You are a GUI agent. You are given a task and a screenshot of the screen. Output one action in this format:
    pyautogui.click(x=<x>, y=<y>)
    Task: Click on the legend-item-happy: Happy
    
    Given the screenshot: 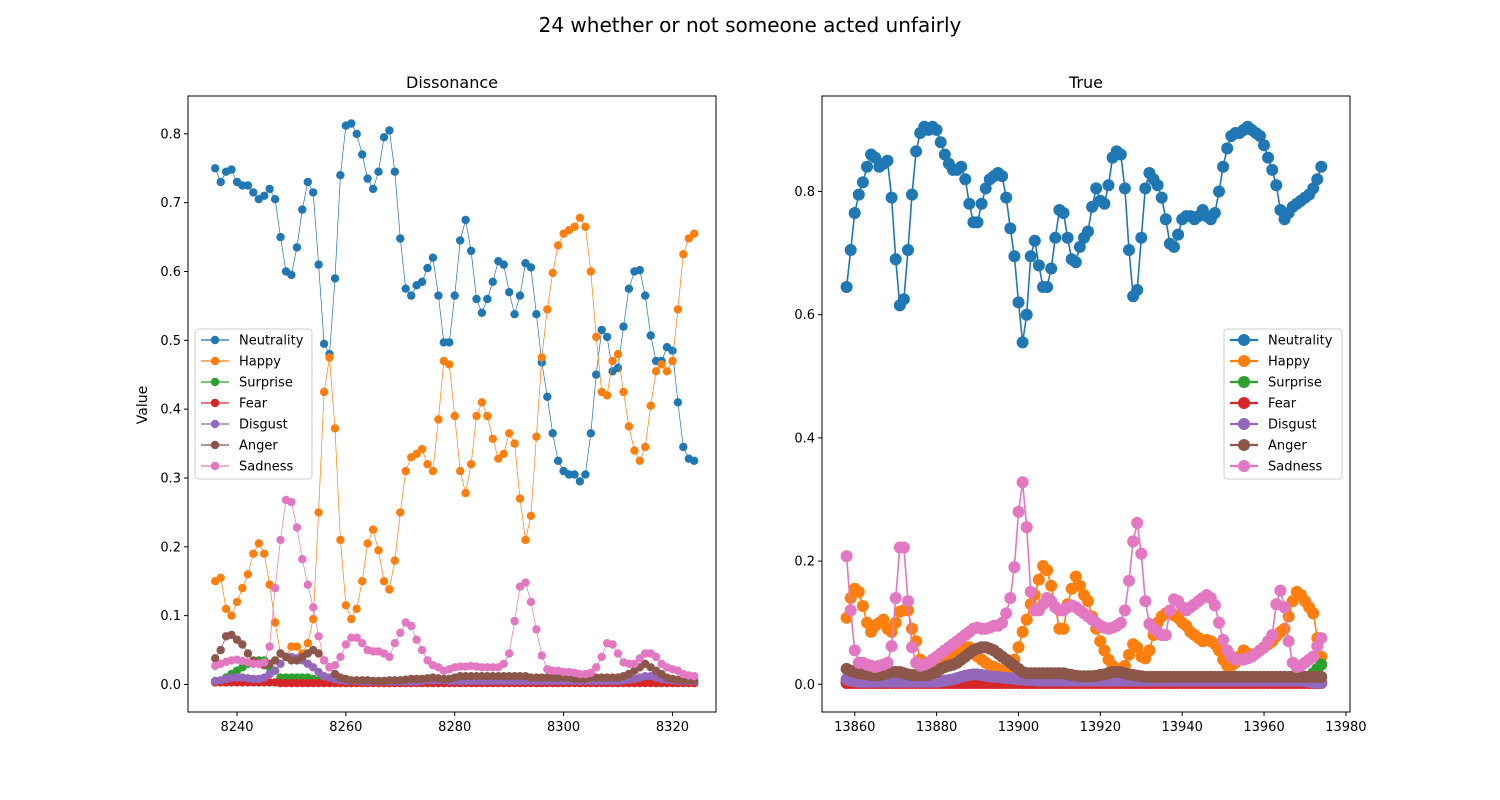 What is the action you would take?
    pyautogui.click(x=1270, y=362)
    